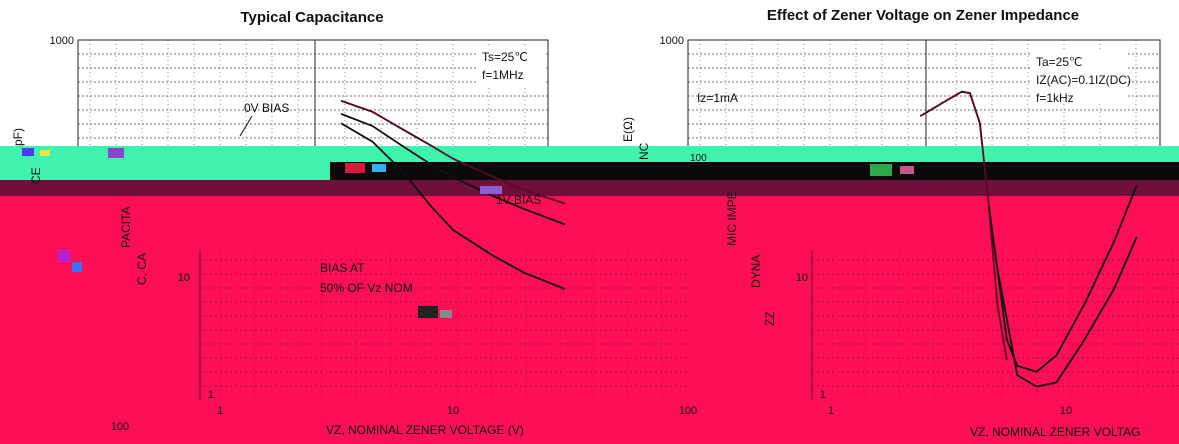 This screenshot has width=1179, height=444. I want to click on glitch-black-band, so click(754, 172).